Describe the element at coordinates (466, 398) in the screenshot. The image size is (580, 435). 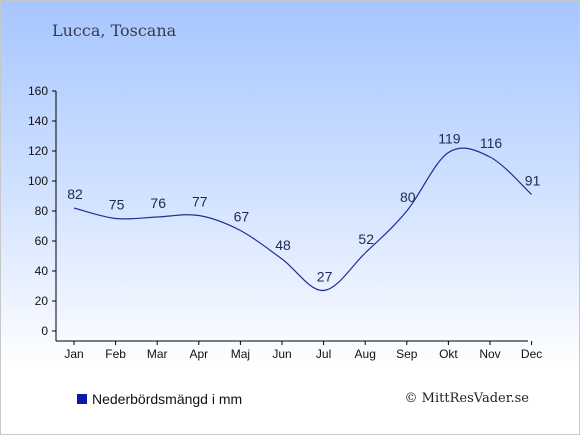
I see `copyright-text: © MittResVader.se` at that location.